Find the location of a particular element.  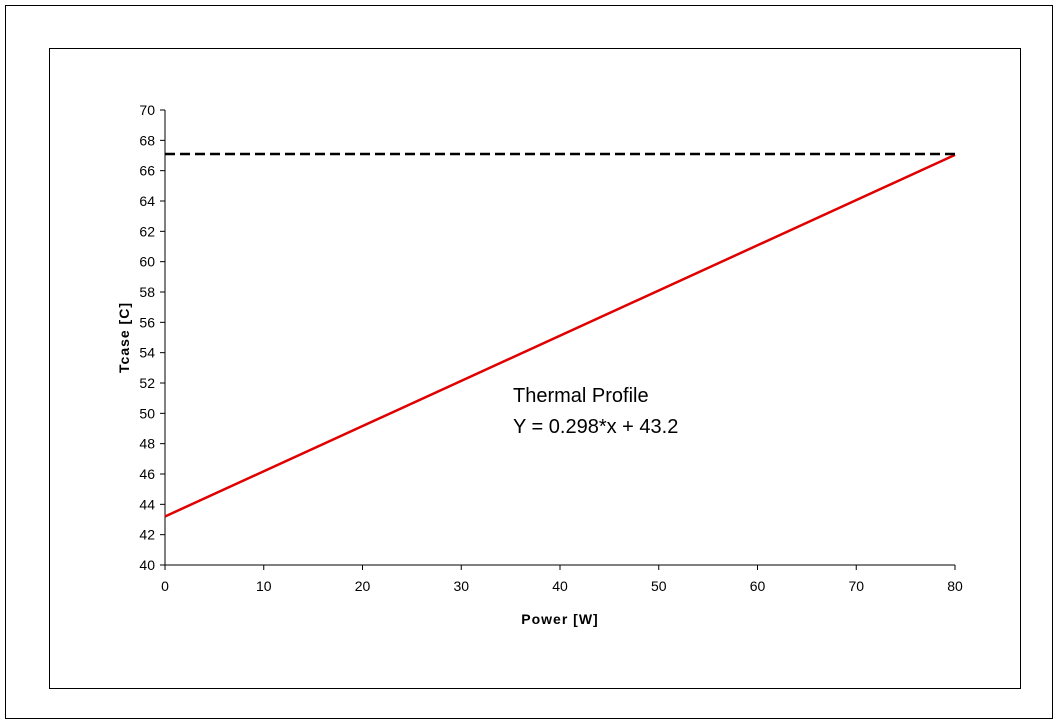

y-tick-label: 62 is located at coordinates (147, 231).